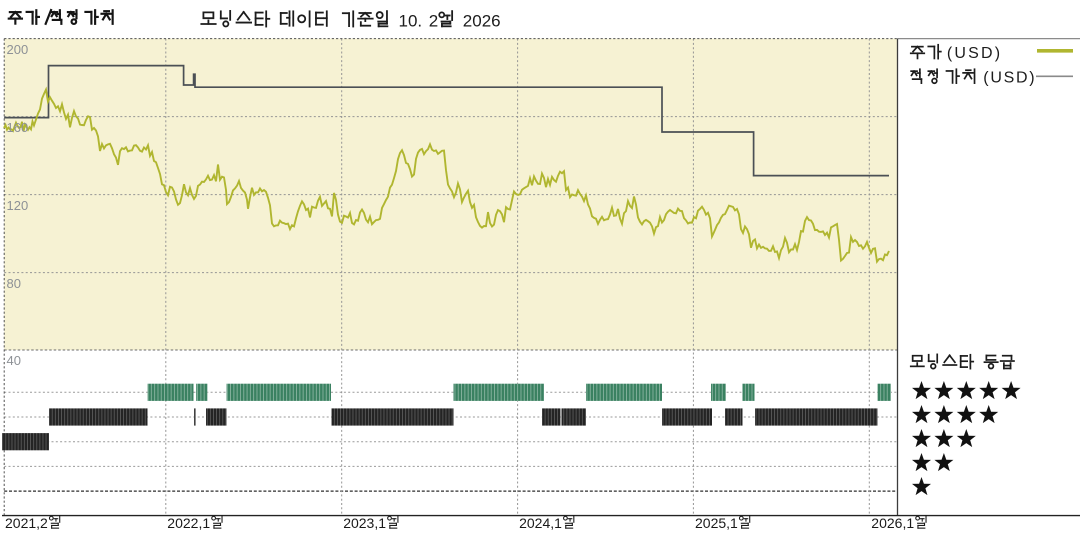 The image size is (1080, 540). I want to click on svg-text: 160, so click(18, 127).